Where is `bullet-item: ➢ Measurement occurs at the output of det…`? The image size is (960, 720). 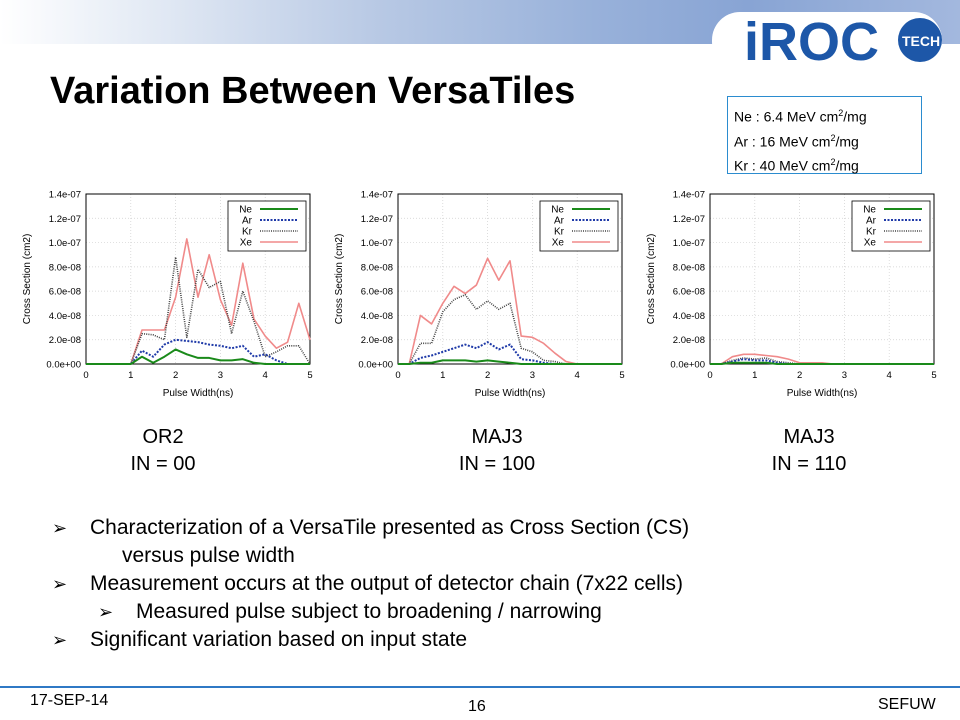
bullet-item: ➢ Measurement occurs at the output of det… is located at coordinates (492, 584).